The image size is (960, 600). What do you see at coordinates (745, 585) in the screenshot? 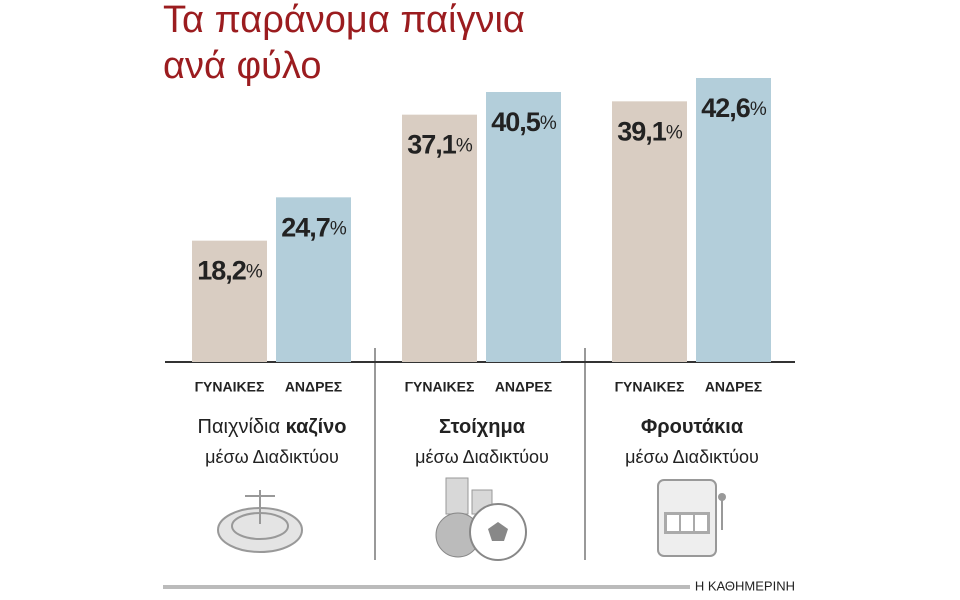
I see `source: Η ΚΑΘΗΜΕΡΙΝΗ` at bounding box center [745, 585].